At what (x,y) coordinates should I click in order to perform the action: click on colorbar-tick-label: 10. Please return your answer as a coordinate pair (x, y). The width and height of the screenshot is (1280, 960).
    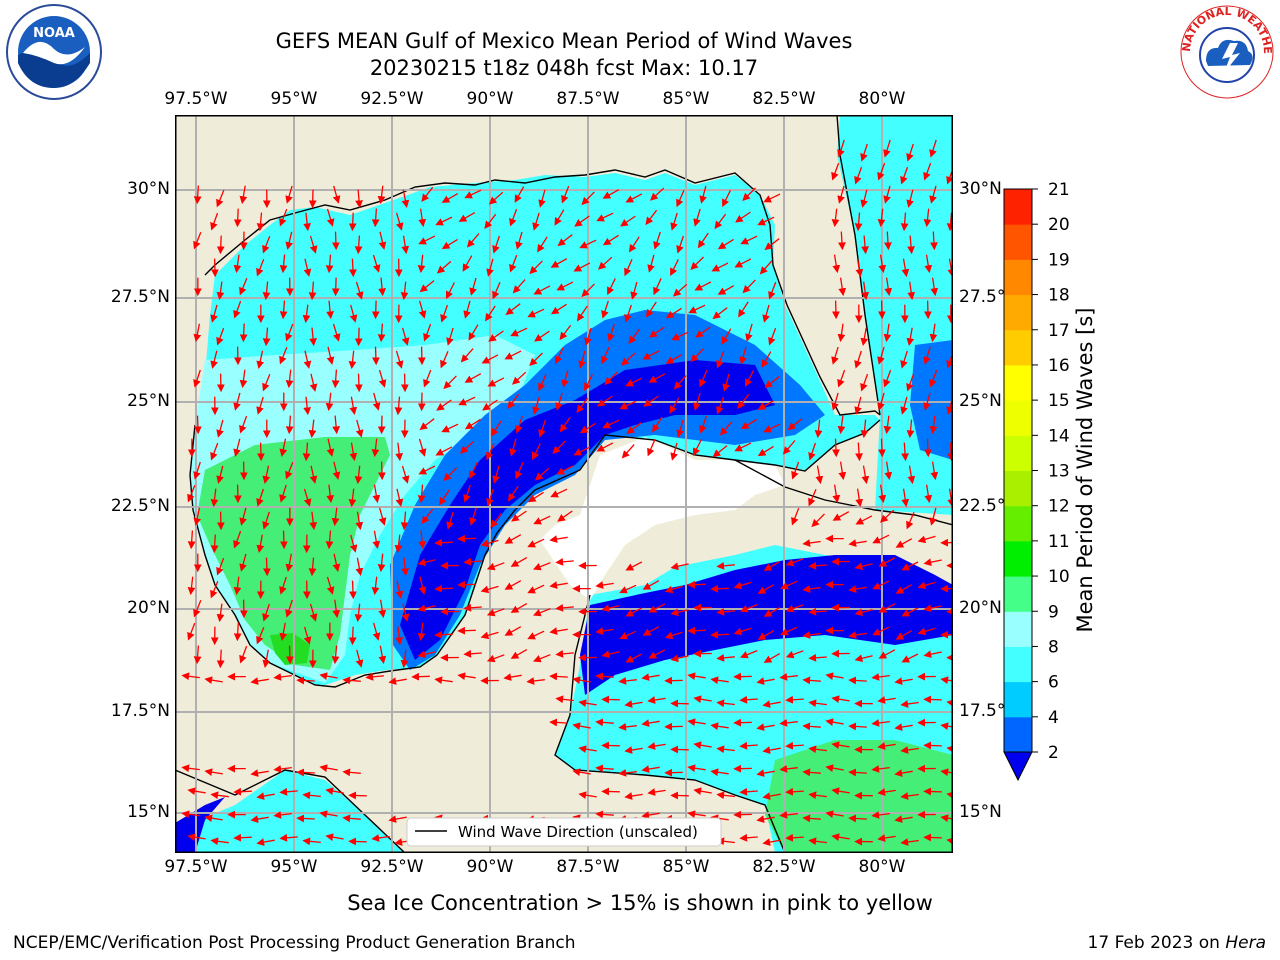
    Looking at the image, I should click on (1059, 577).